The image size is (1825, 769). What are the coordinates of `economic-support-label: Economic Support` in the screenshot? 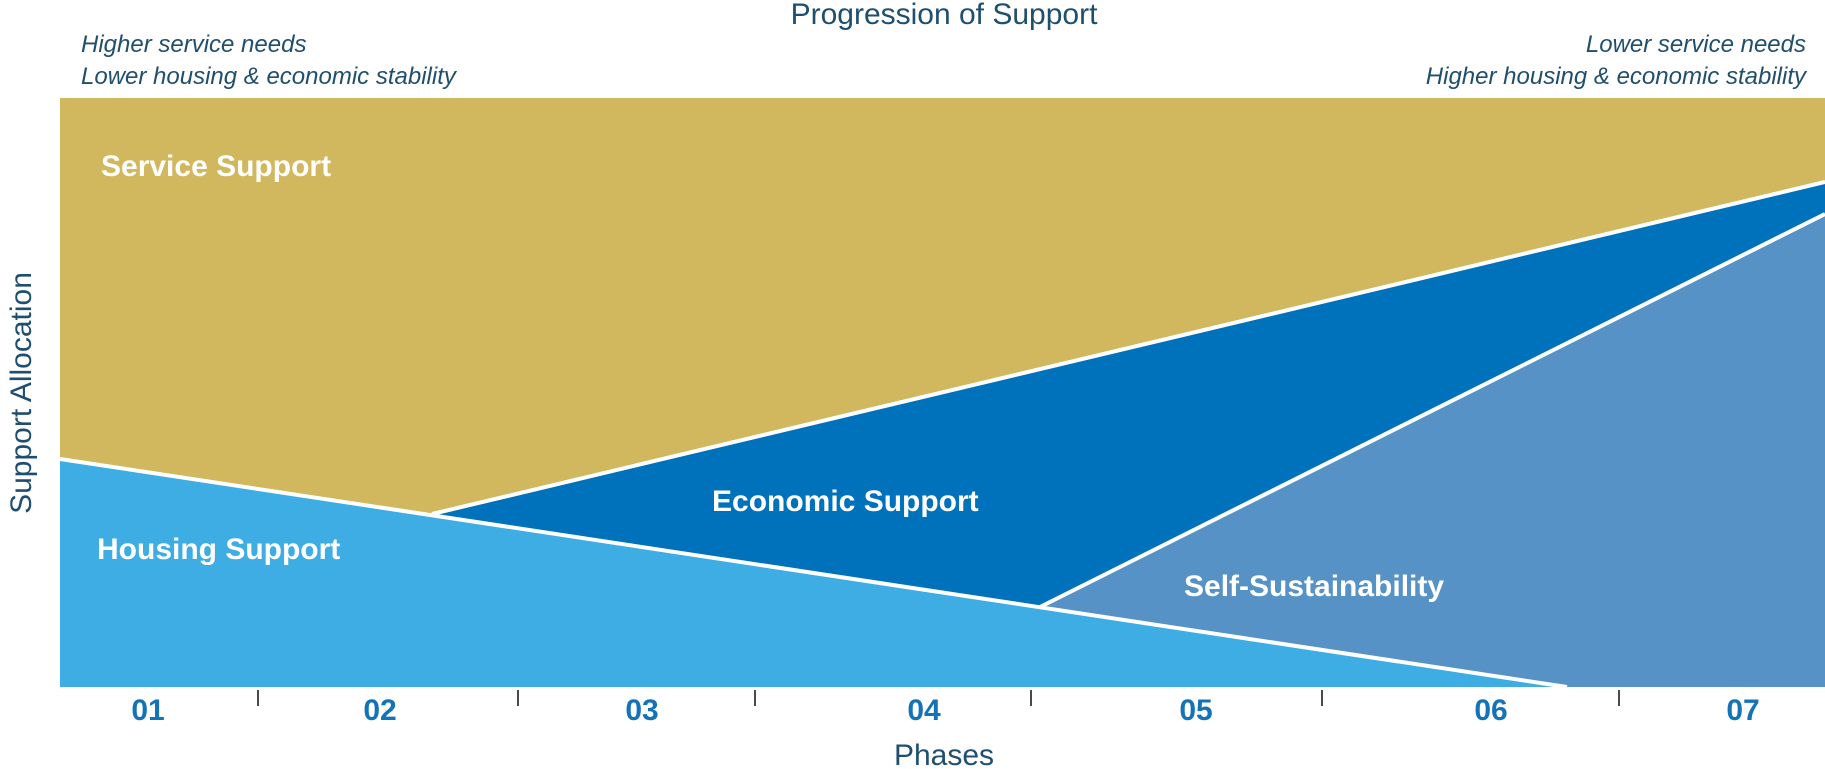 It's located at (845, 501).